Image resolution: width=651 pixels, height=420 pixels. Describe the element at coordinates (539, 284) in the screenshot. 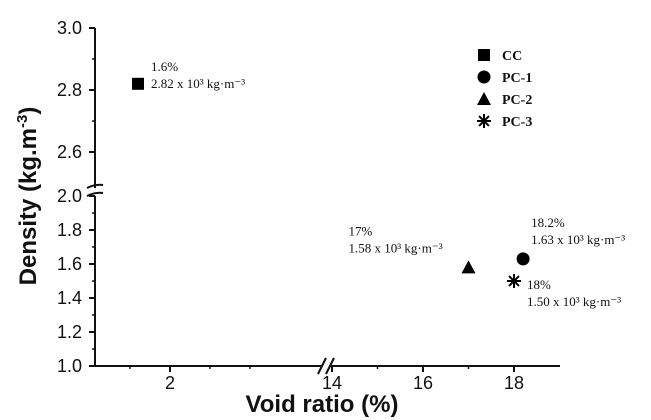

I see `annotation-void-ratio: 18%` at that location.